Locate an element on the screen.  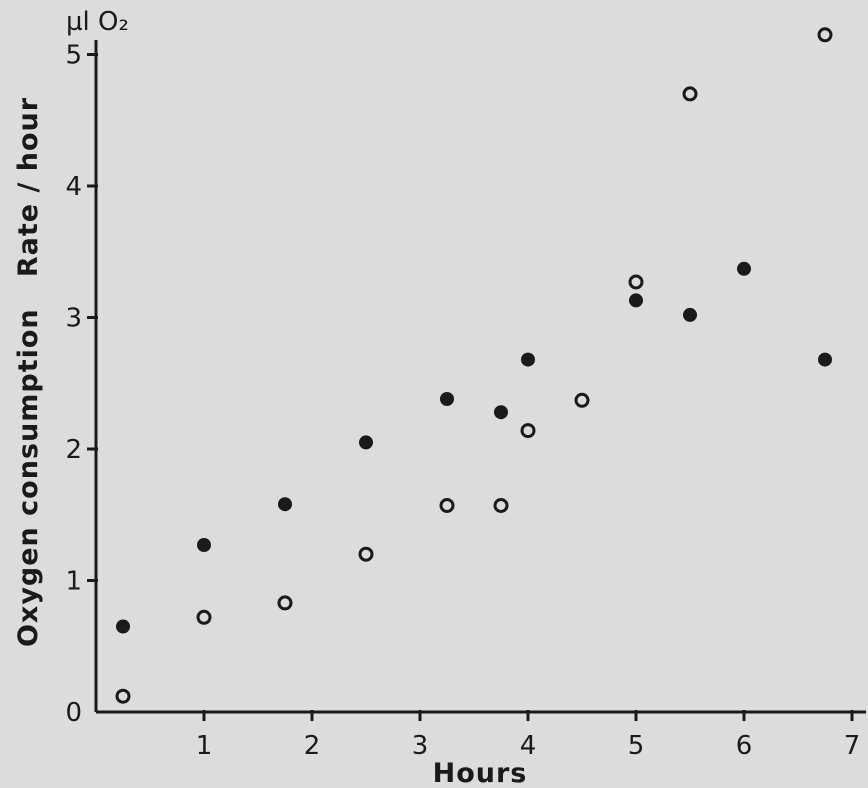
y-axis-title: Oxygen consumption Rate / hour is located at coordinates (28, 372).